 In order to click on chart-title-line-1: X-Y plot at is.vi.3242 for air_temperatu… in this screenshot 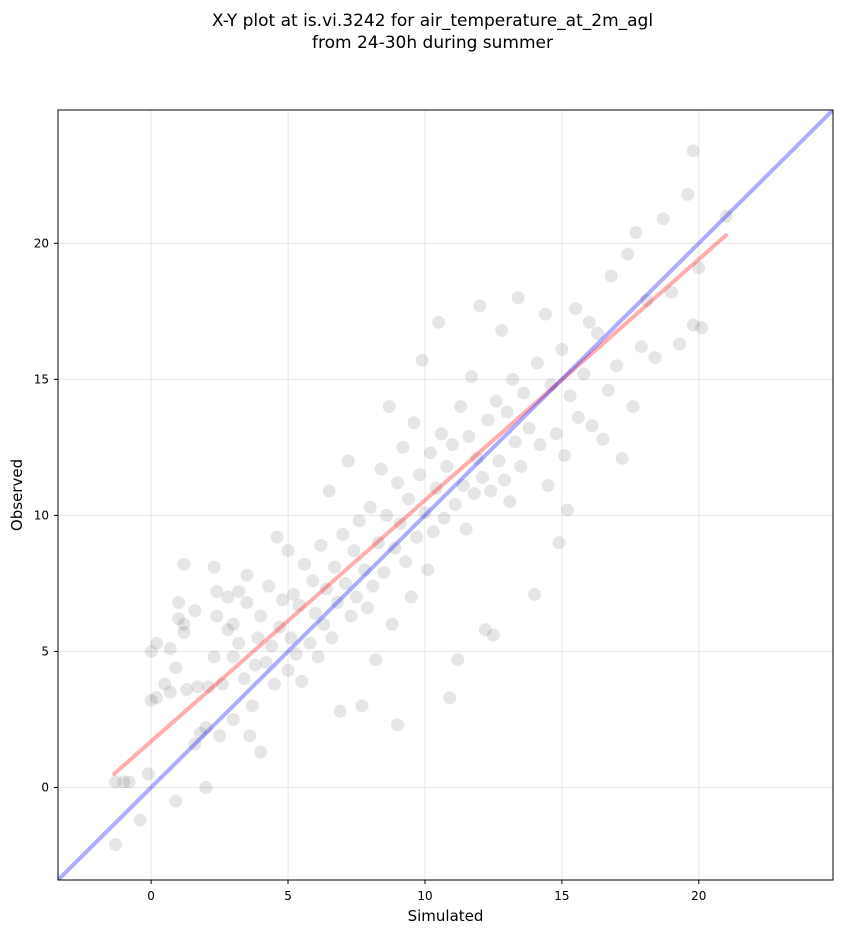, I will do `click(432, 21)`.